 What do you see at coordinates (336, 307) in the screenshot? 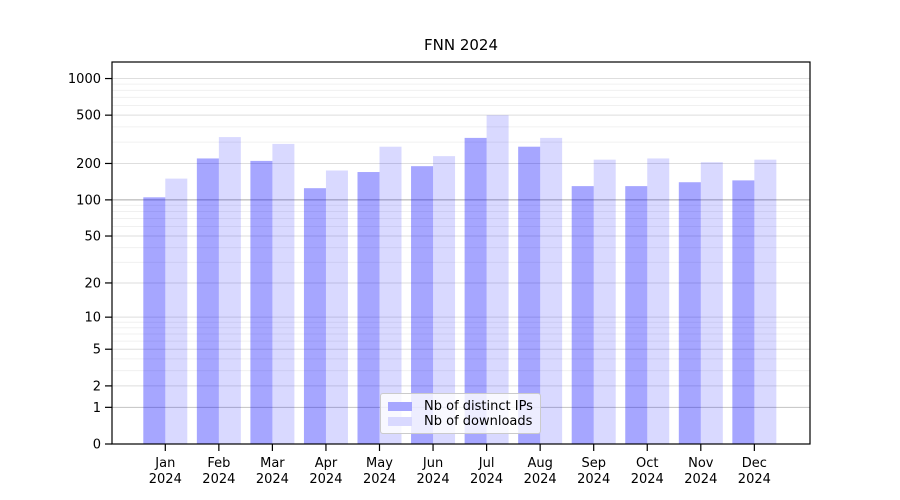
I see `bar-apr-series1` at bounding box center [336, 307].